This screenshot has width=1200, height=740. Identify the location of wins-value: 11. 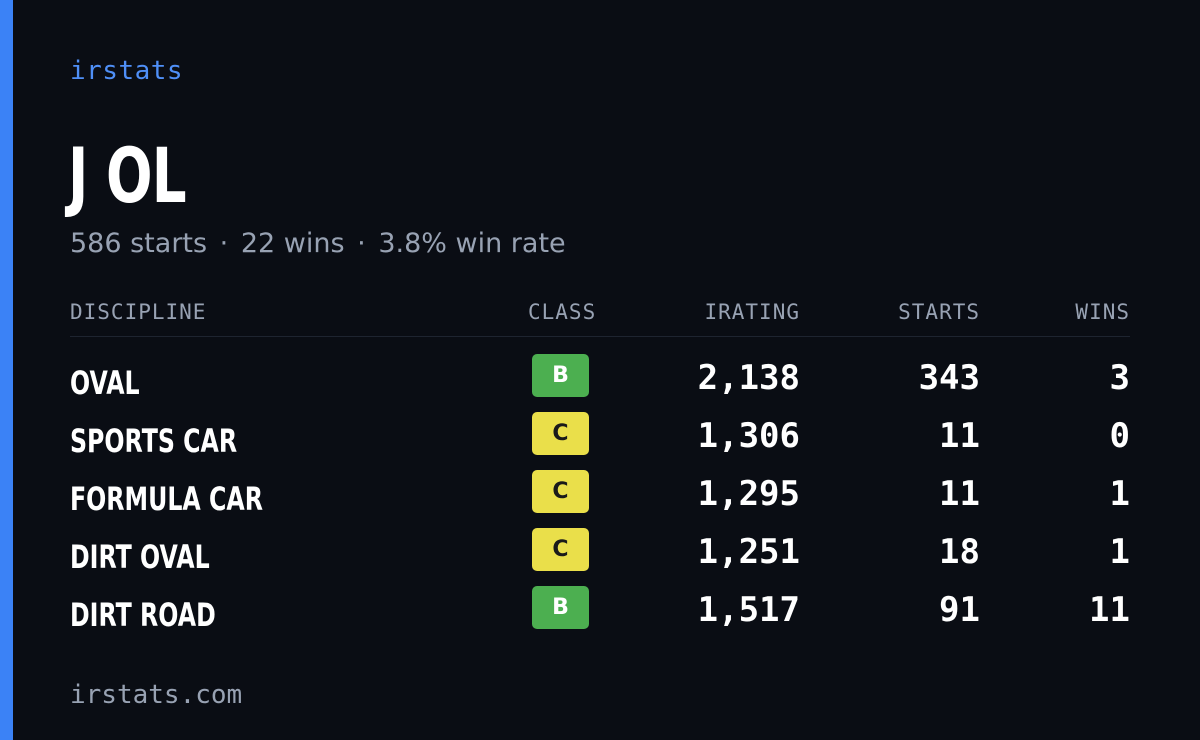
(1109, 610).